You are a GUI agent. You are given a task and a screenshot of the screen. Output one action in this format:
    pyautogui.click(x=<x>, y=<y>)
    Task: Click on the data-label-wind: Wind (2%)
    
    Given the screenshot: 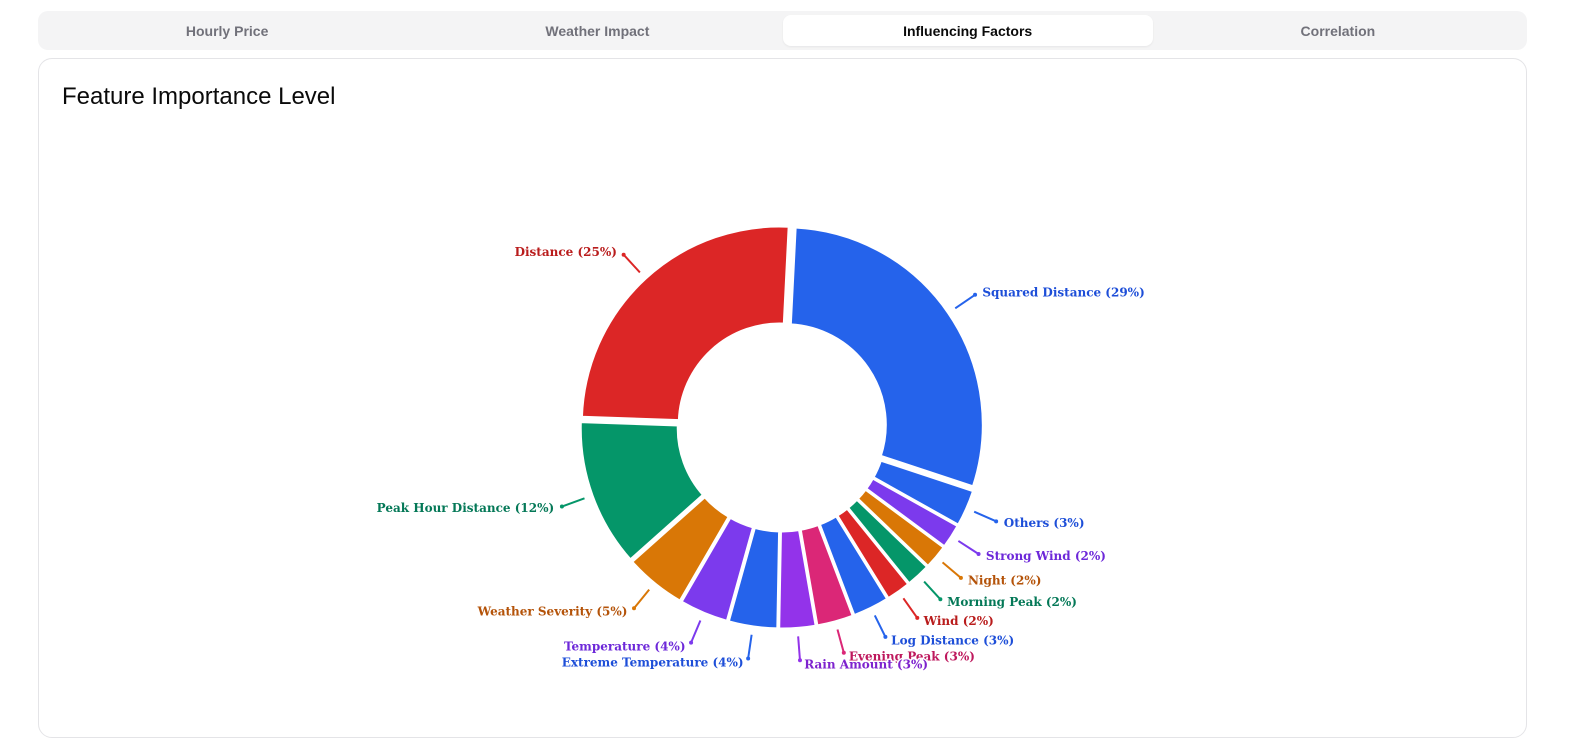 What is the action you would take?
    pyautogui.click(x=958, y=621)
    